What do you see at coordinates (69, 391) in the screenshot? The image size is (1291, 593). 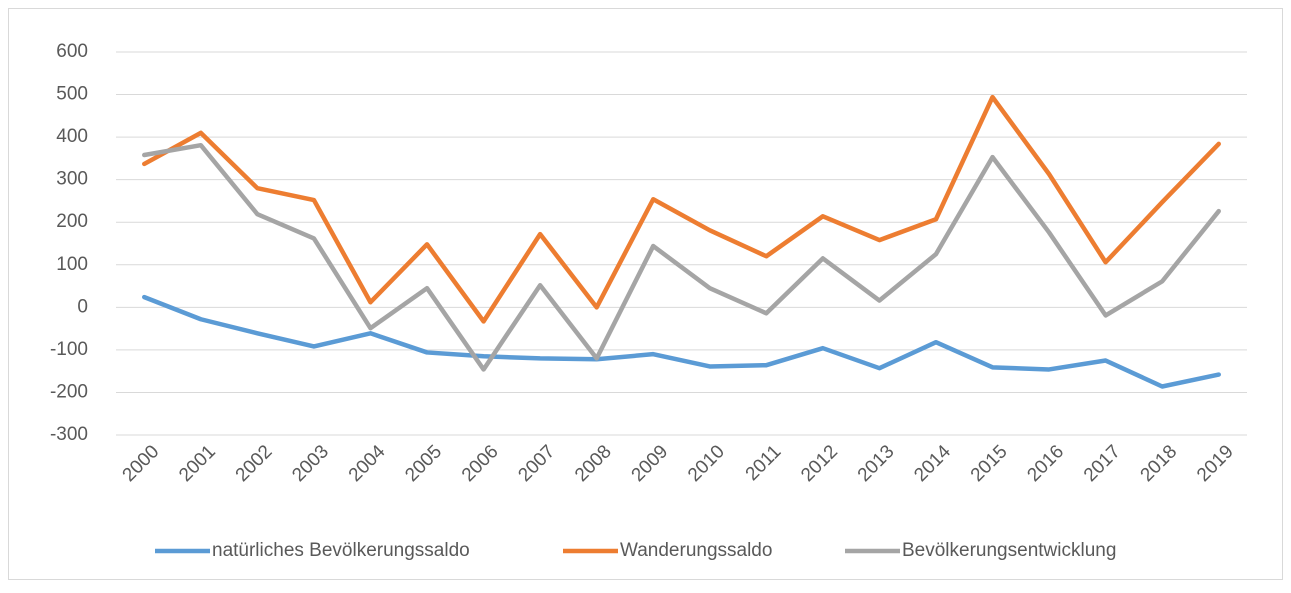 I see `y-tick-label: -200` at bounding box center [69, 391].